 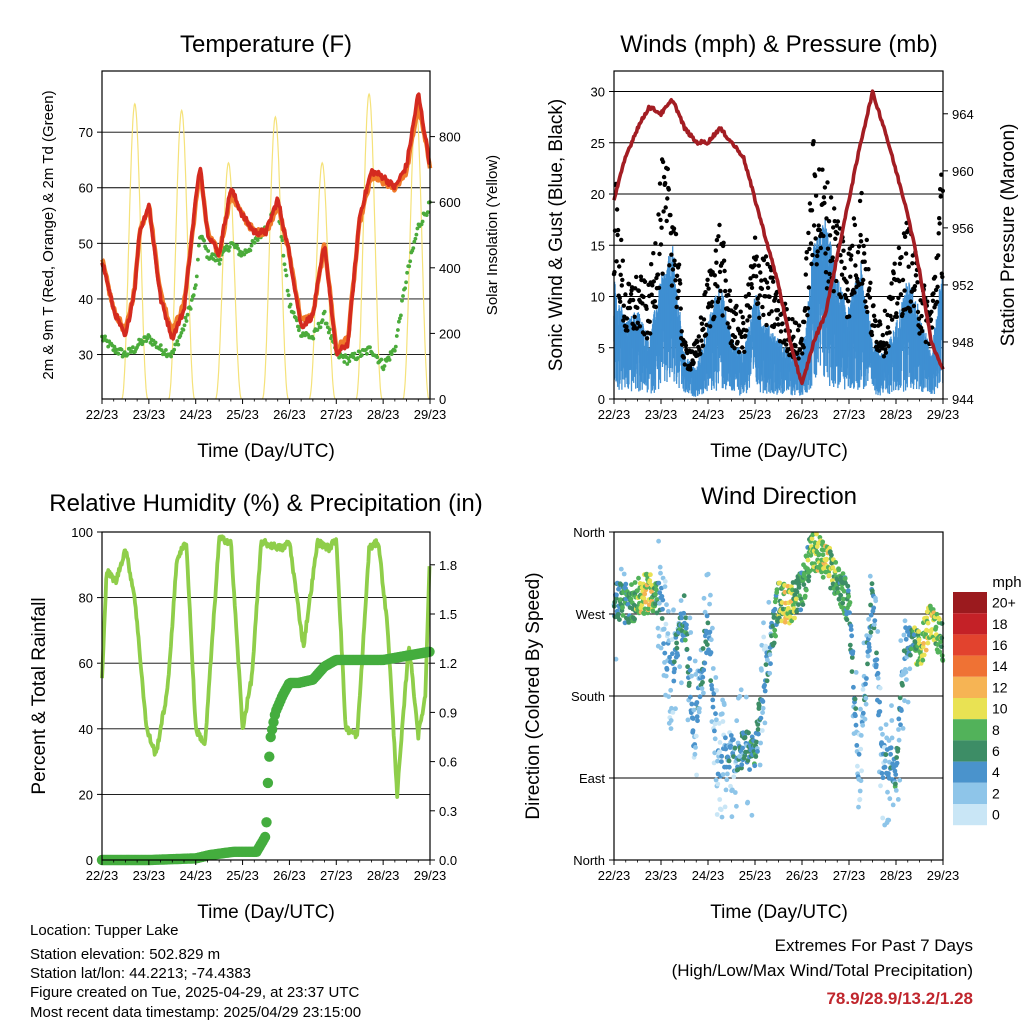 What do you see at coordinates (242, 875) in the screenshot?
I see `humidity-xtick-label: 25/23` at bounding box center [242, 875].